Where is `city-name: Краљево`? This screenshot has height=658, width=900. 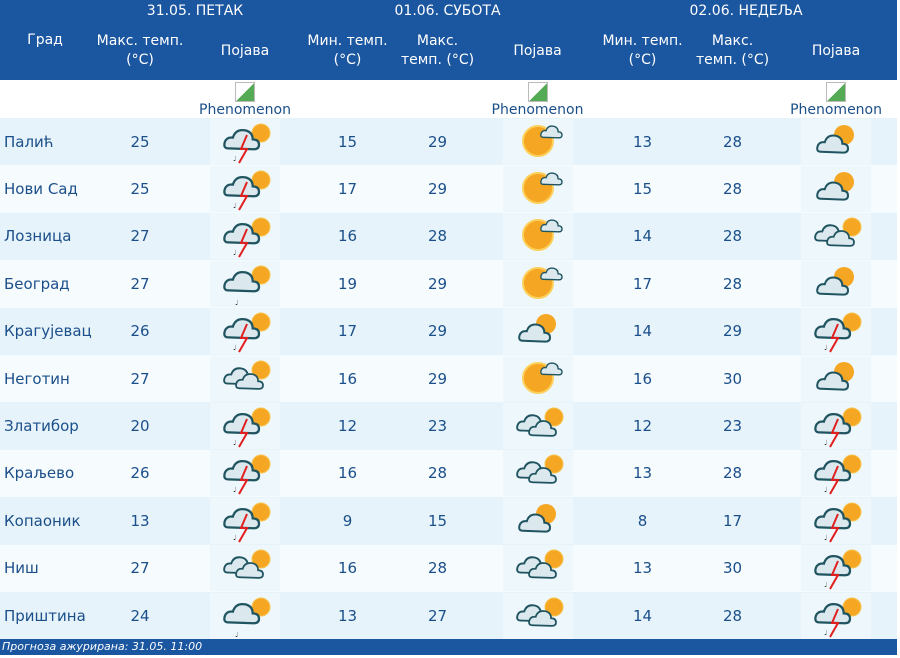 city-name: Краљево is located at coordinates (45, 473).